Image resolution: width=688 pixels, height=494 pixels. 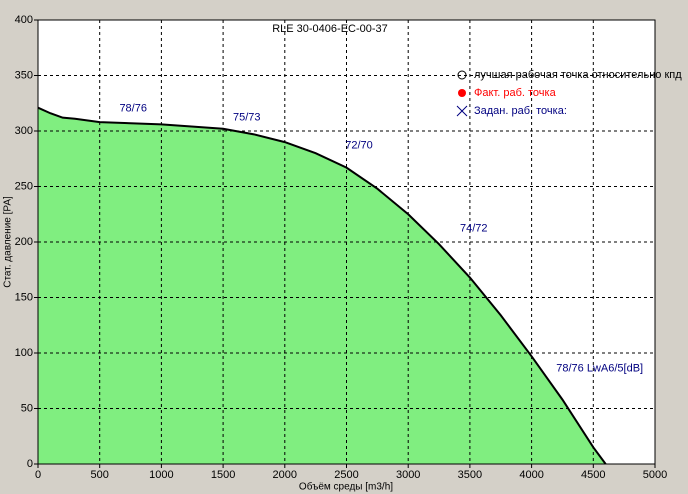 I want to click on x-tick-label: 2500, so click(x=346, y=475).